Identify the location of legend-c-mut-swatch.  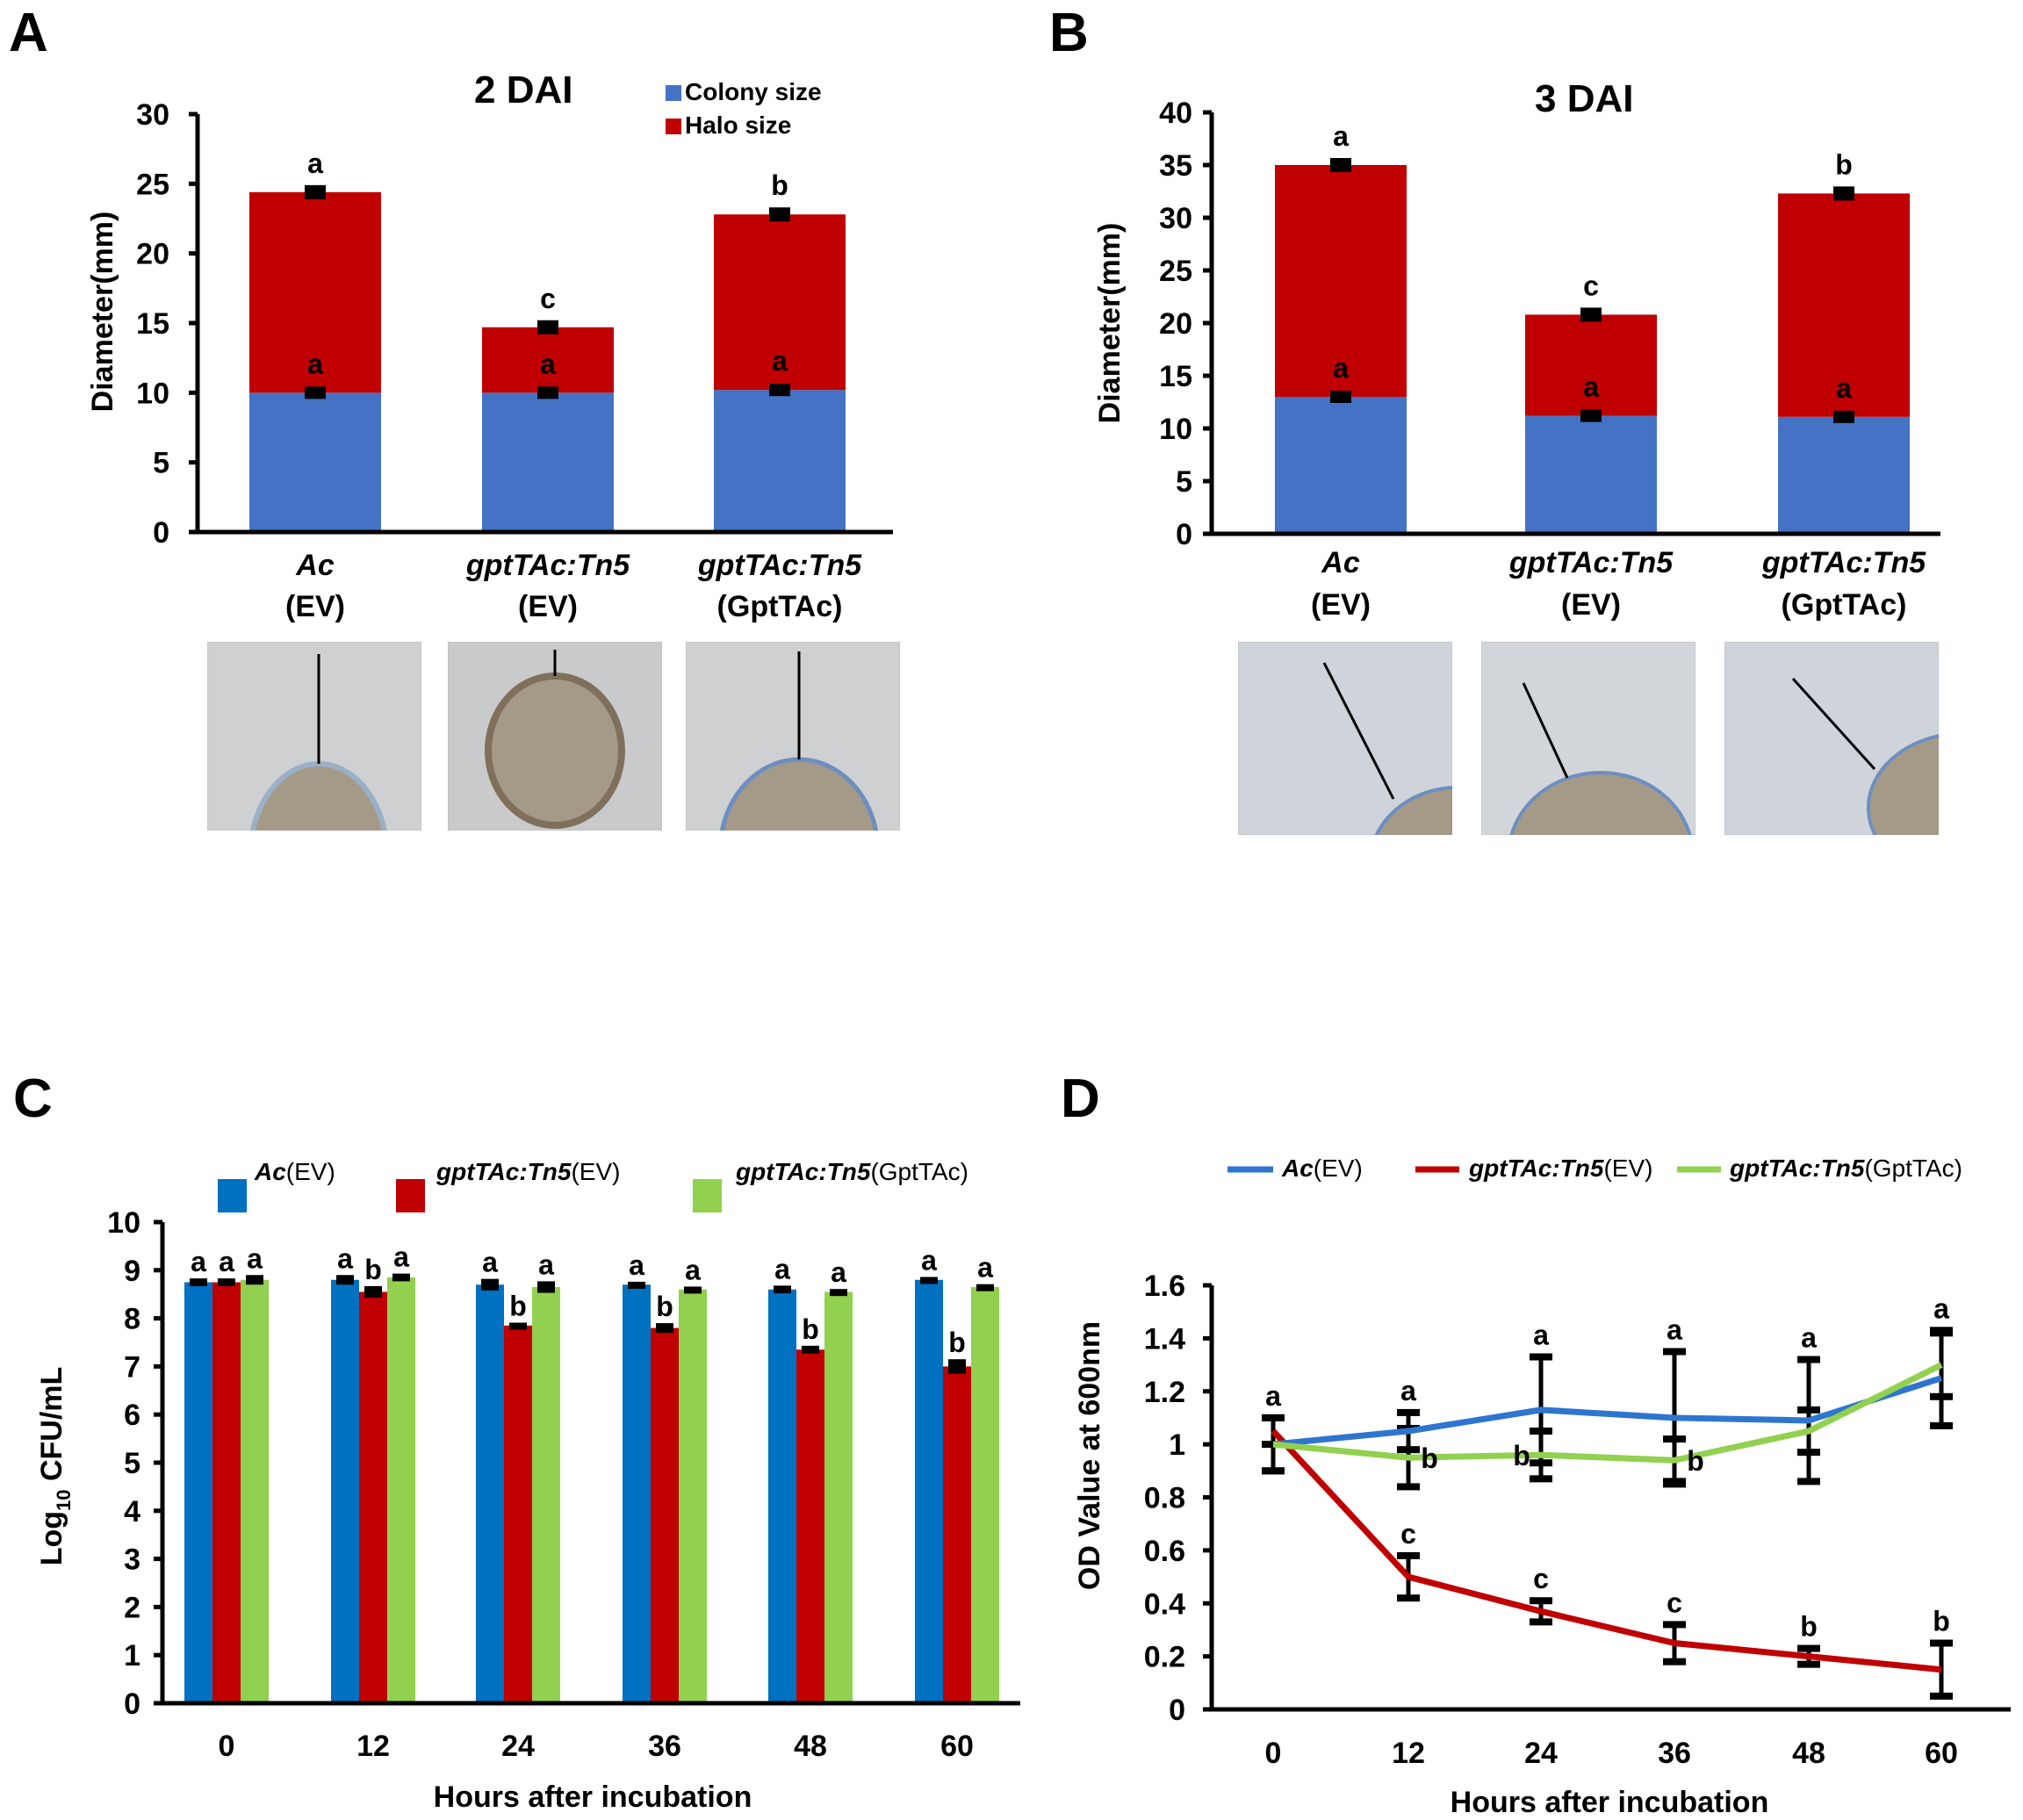
(410, 1195).